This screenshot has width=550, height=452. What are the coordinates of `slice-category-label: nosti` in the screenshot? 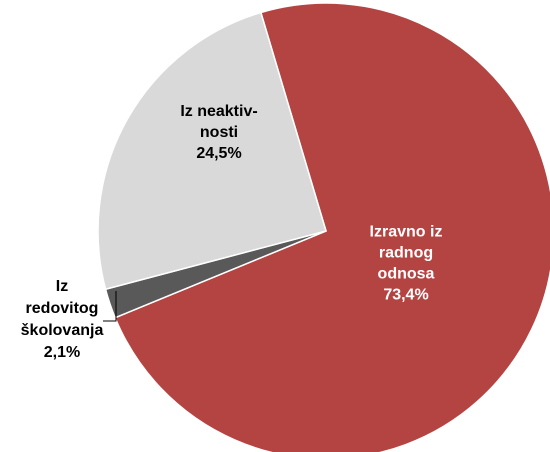 It's located at (219, 132).